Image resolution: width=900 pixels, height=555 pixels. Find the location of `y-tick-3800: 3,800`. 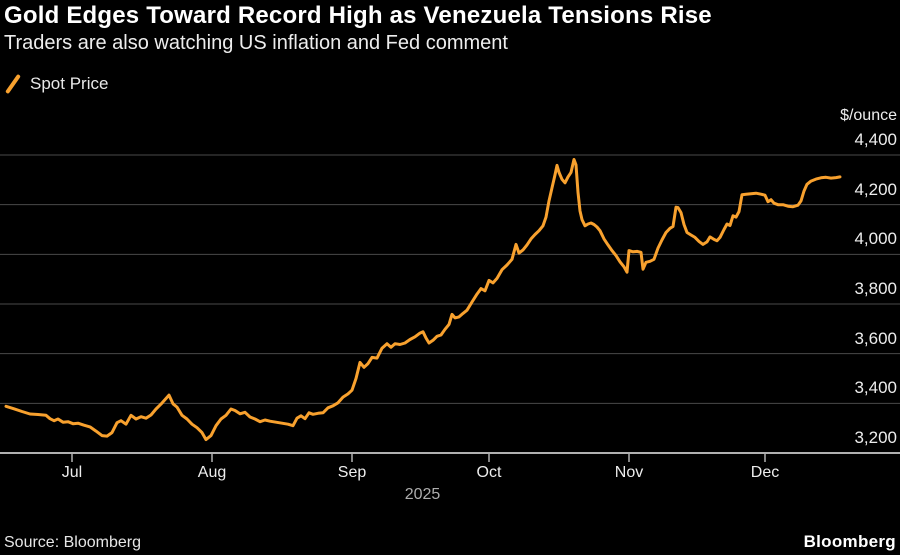

y-tick-3800: 3,800 is located at coordinates (875, 288).